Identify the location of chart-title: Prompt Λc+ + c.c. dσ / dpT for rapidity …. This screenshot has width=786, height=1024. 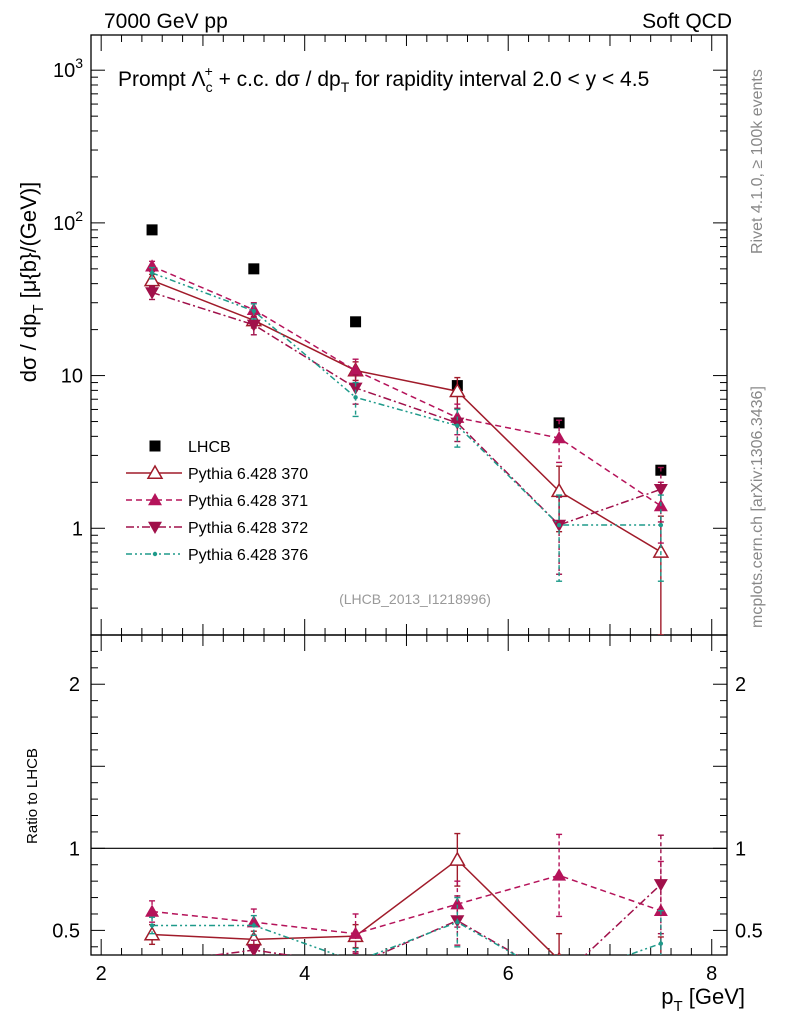
(383, 79).